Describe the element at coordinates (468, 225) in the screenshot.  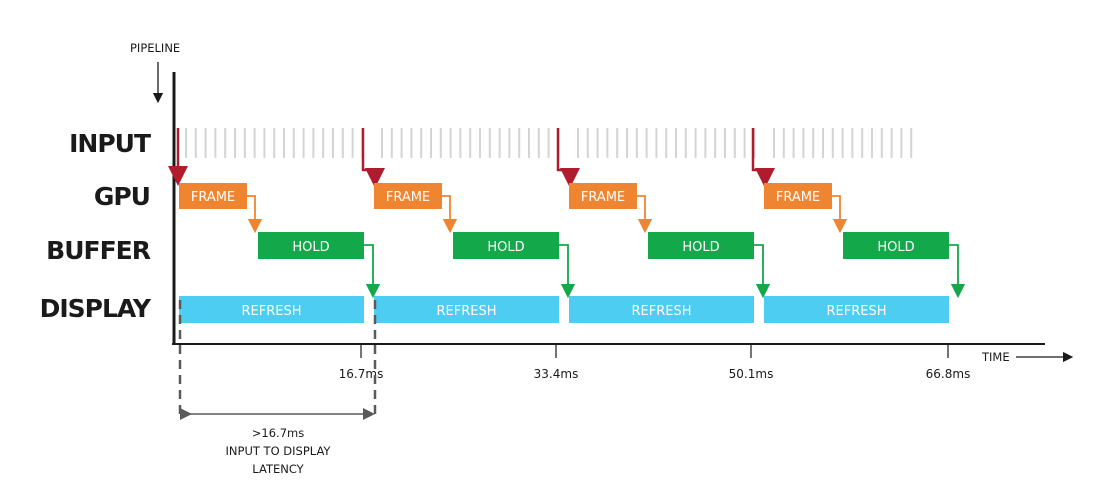
I see `frame-cycle-2: FRAME HOLD REFRESH` at that location.